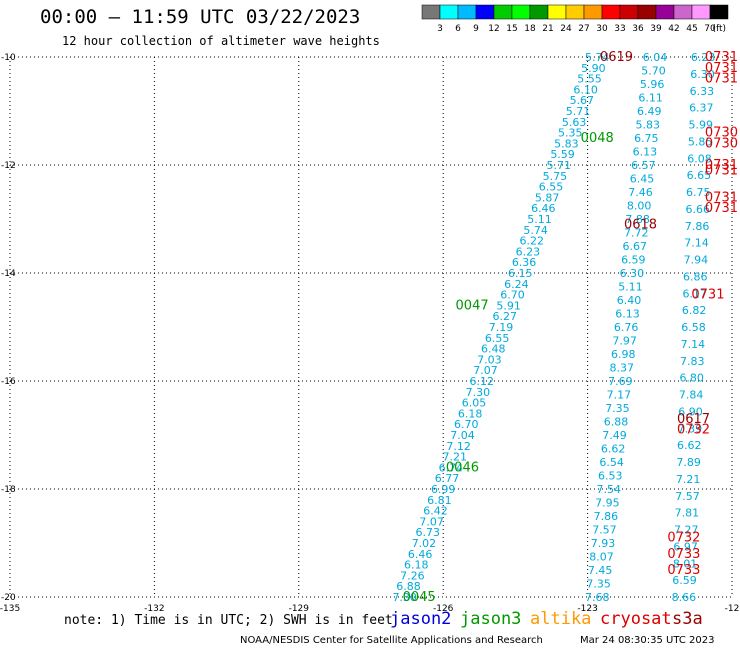 This screenshot has width=740, height=650. Describe the element at coordinates (626, 327) in the screenshot. I see `swh-label-track-b: 6.76` at that location.